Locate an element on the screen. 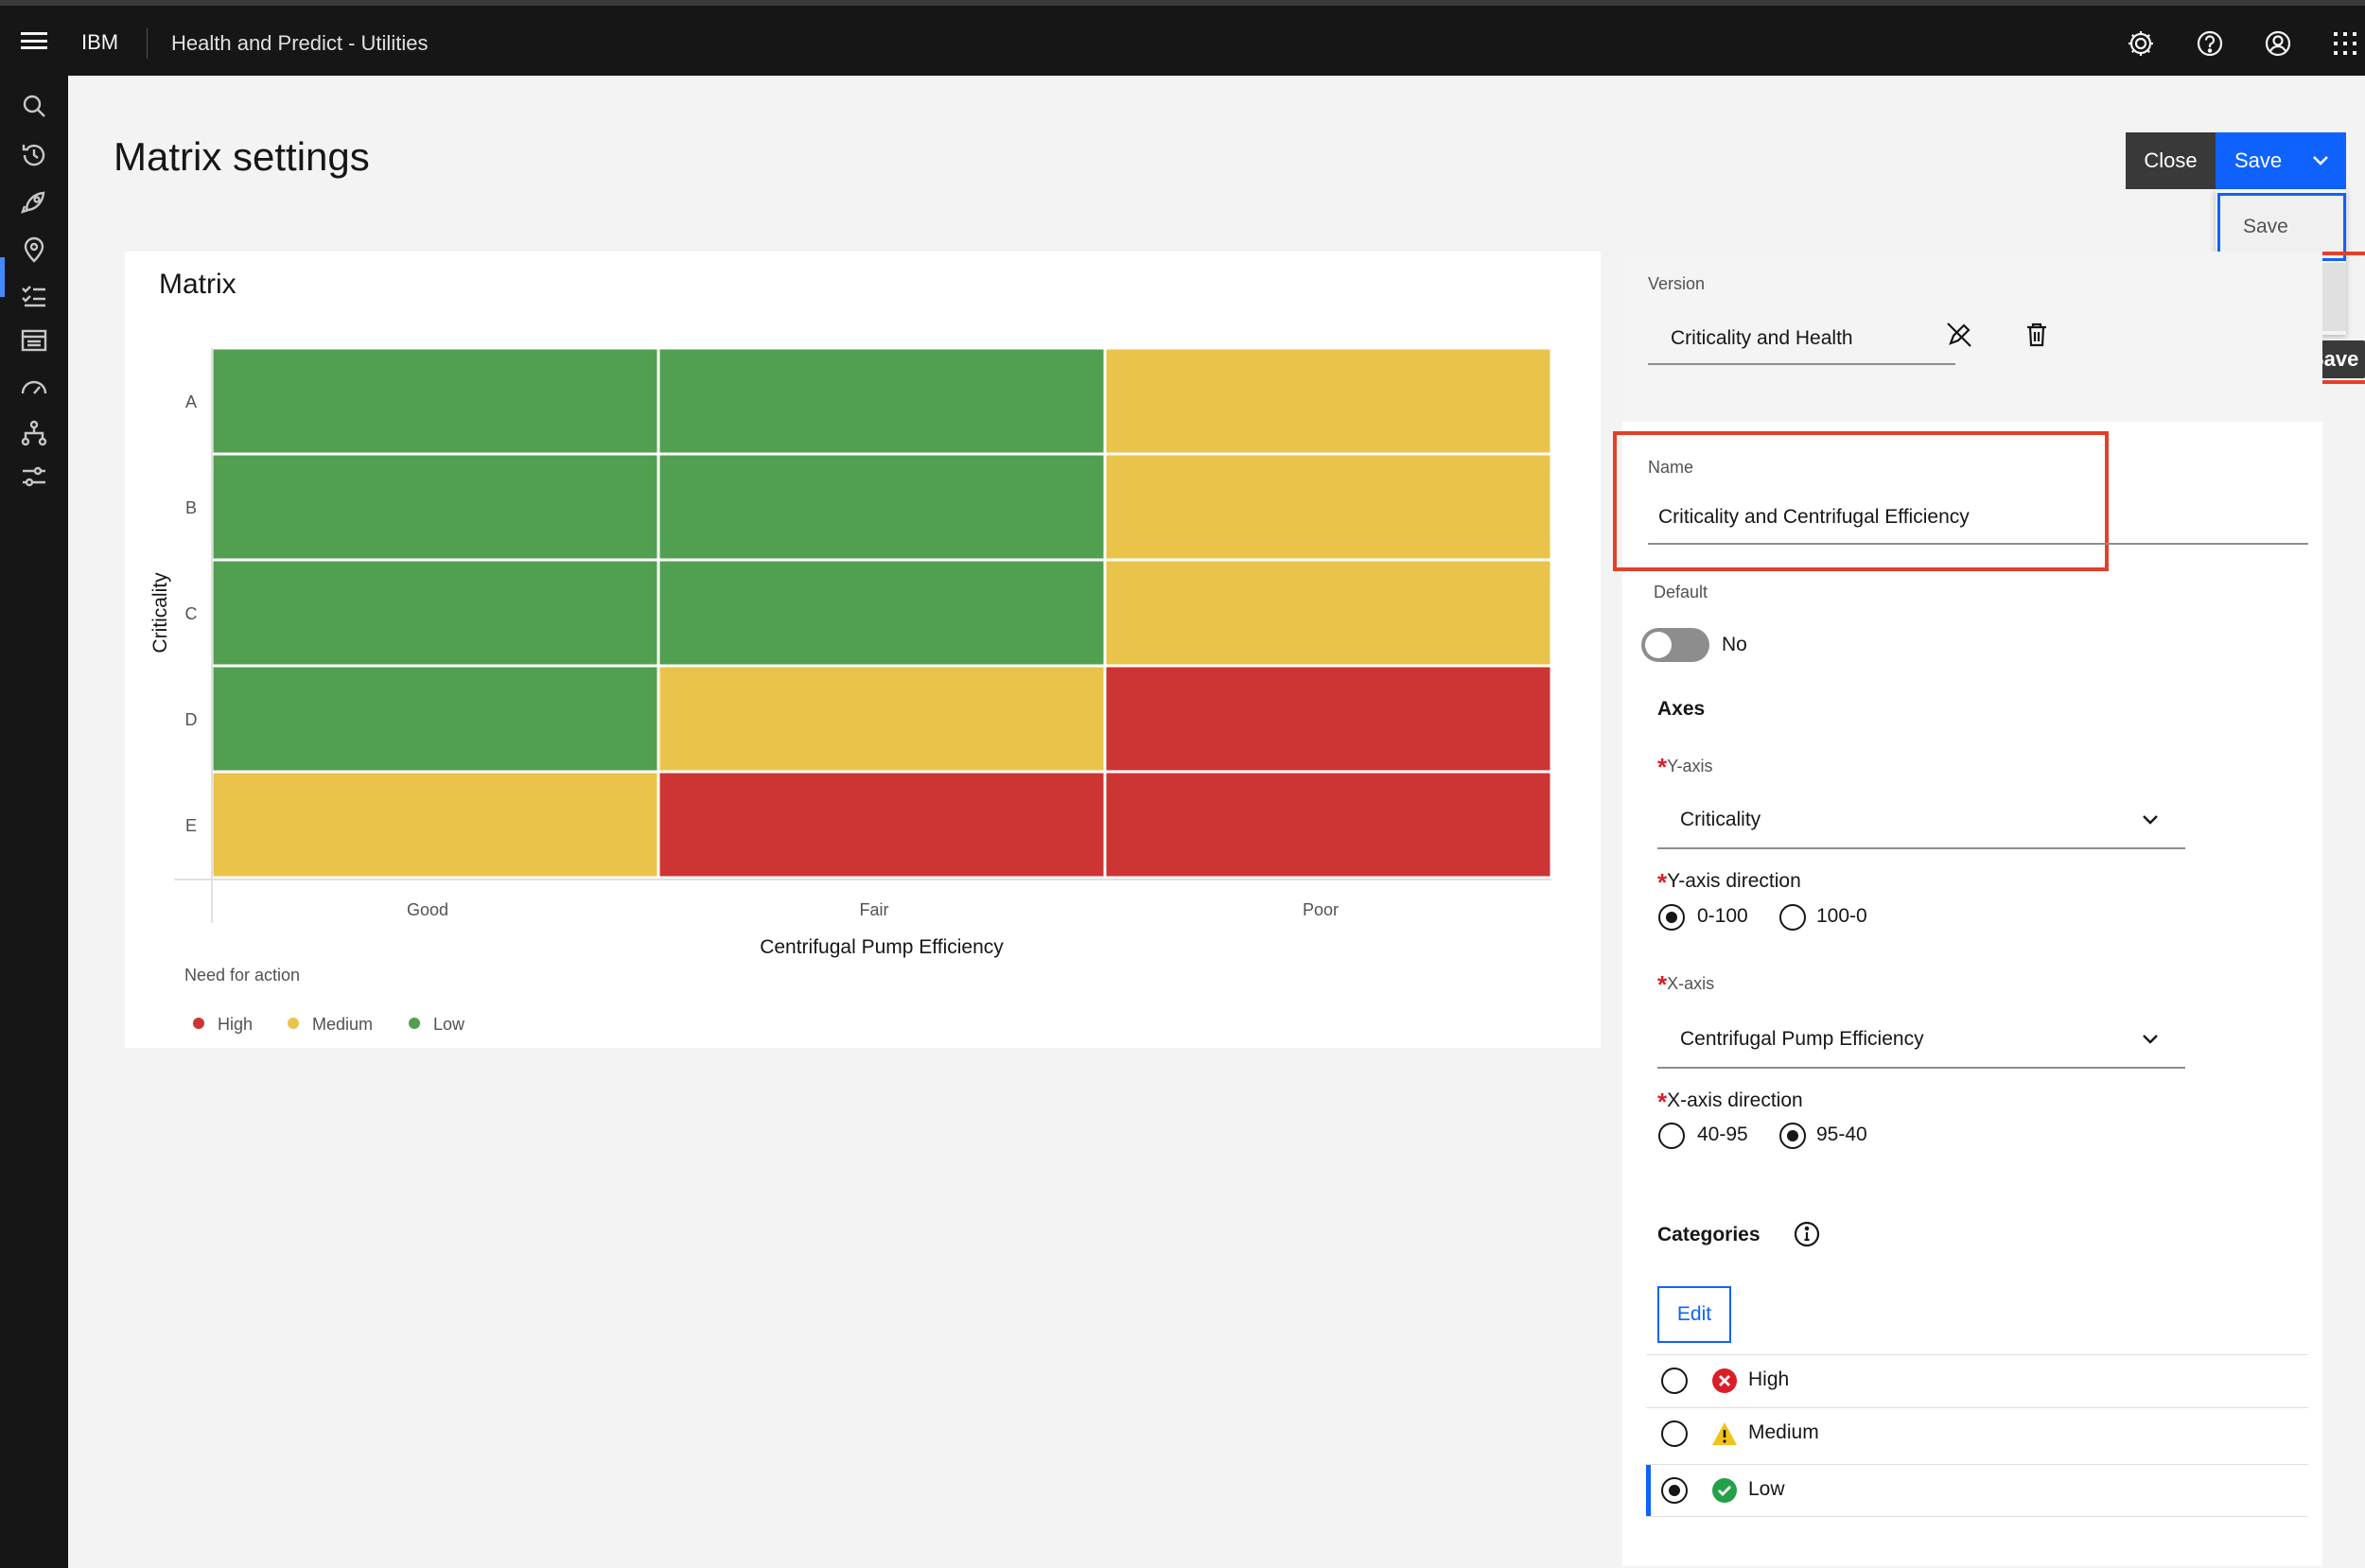  x-axis-label: *X-axis is located at coordinates (1686, 984).